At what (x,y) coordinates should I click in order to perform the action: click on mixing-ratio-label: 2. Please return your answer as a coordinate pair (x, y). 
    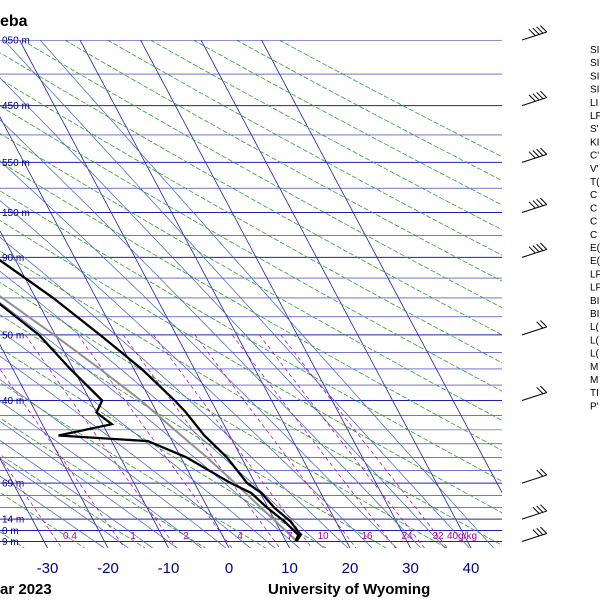
    Looking at the image, I should click on (186, 536).